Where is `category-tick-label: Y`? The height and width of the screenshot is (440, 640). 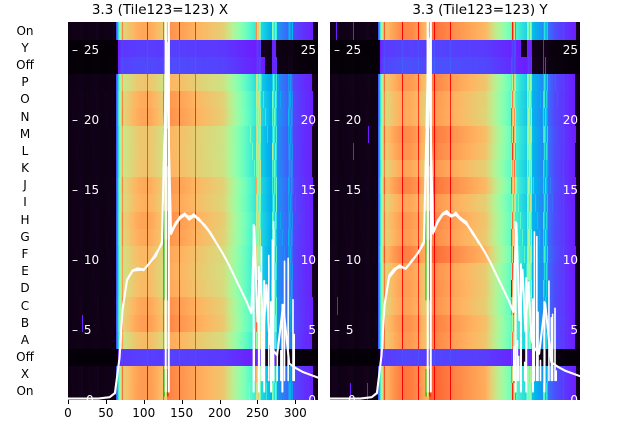 category-tick-label: Y is located at coordinates (25, 47).